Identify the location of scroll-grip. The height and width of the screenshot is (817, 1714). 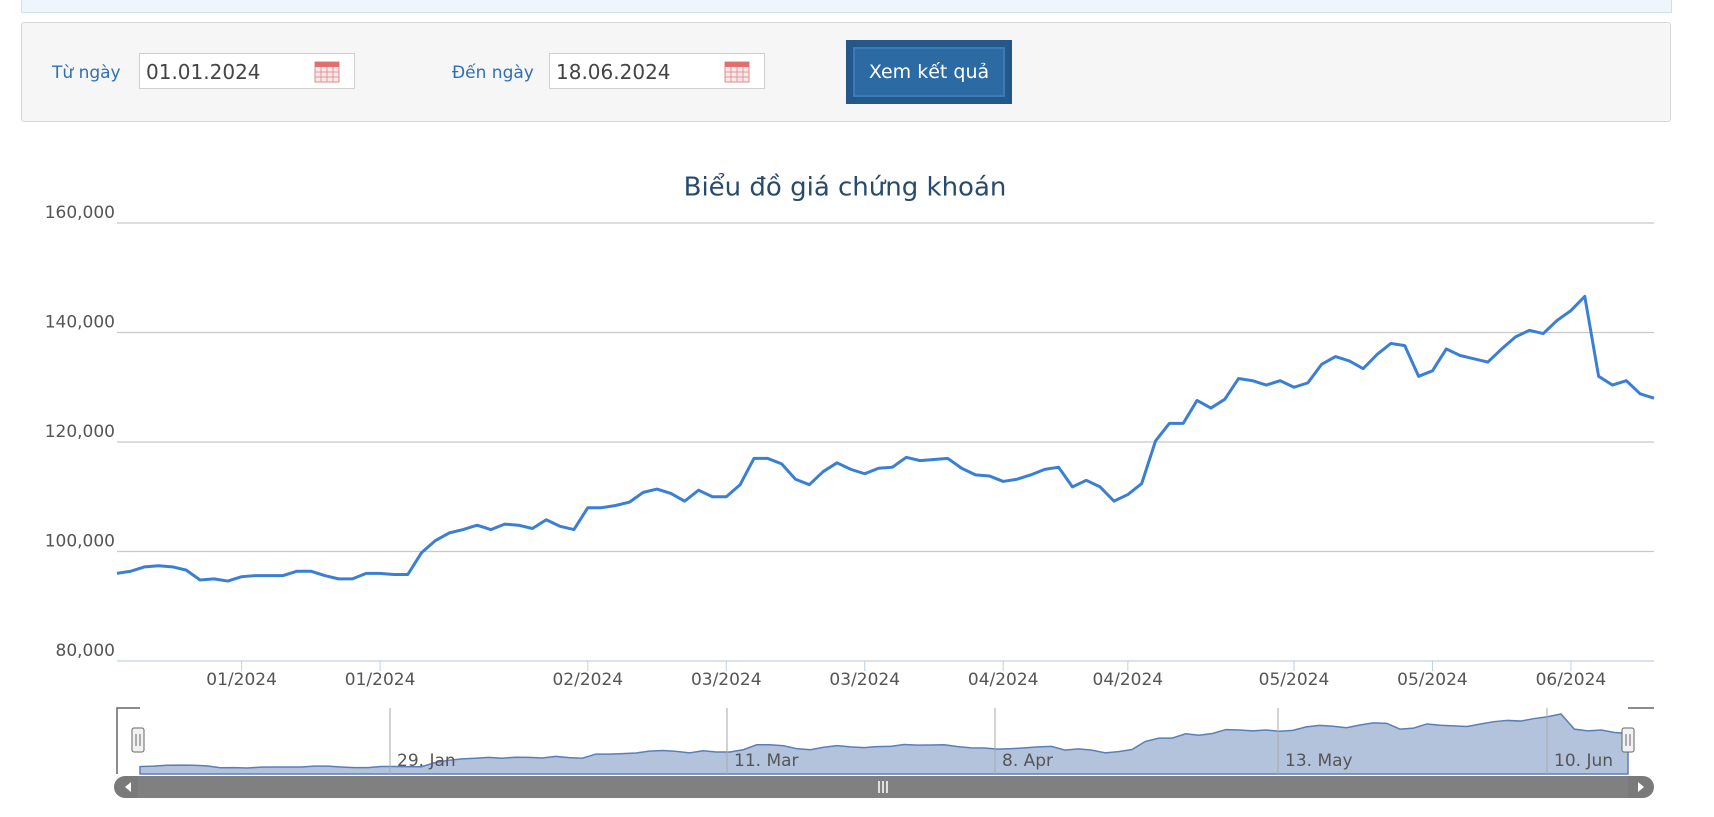
(883, 787).